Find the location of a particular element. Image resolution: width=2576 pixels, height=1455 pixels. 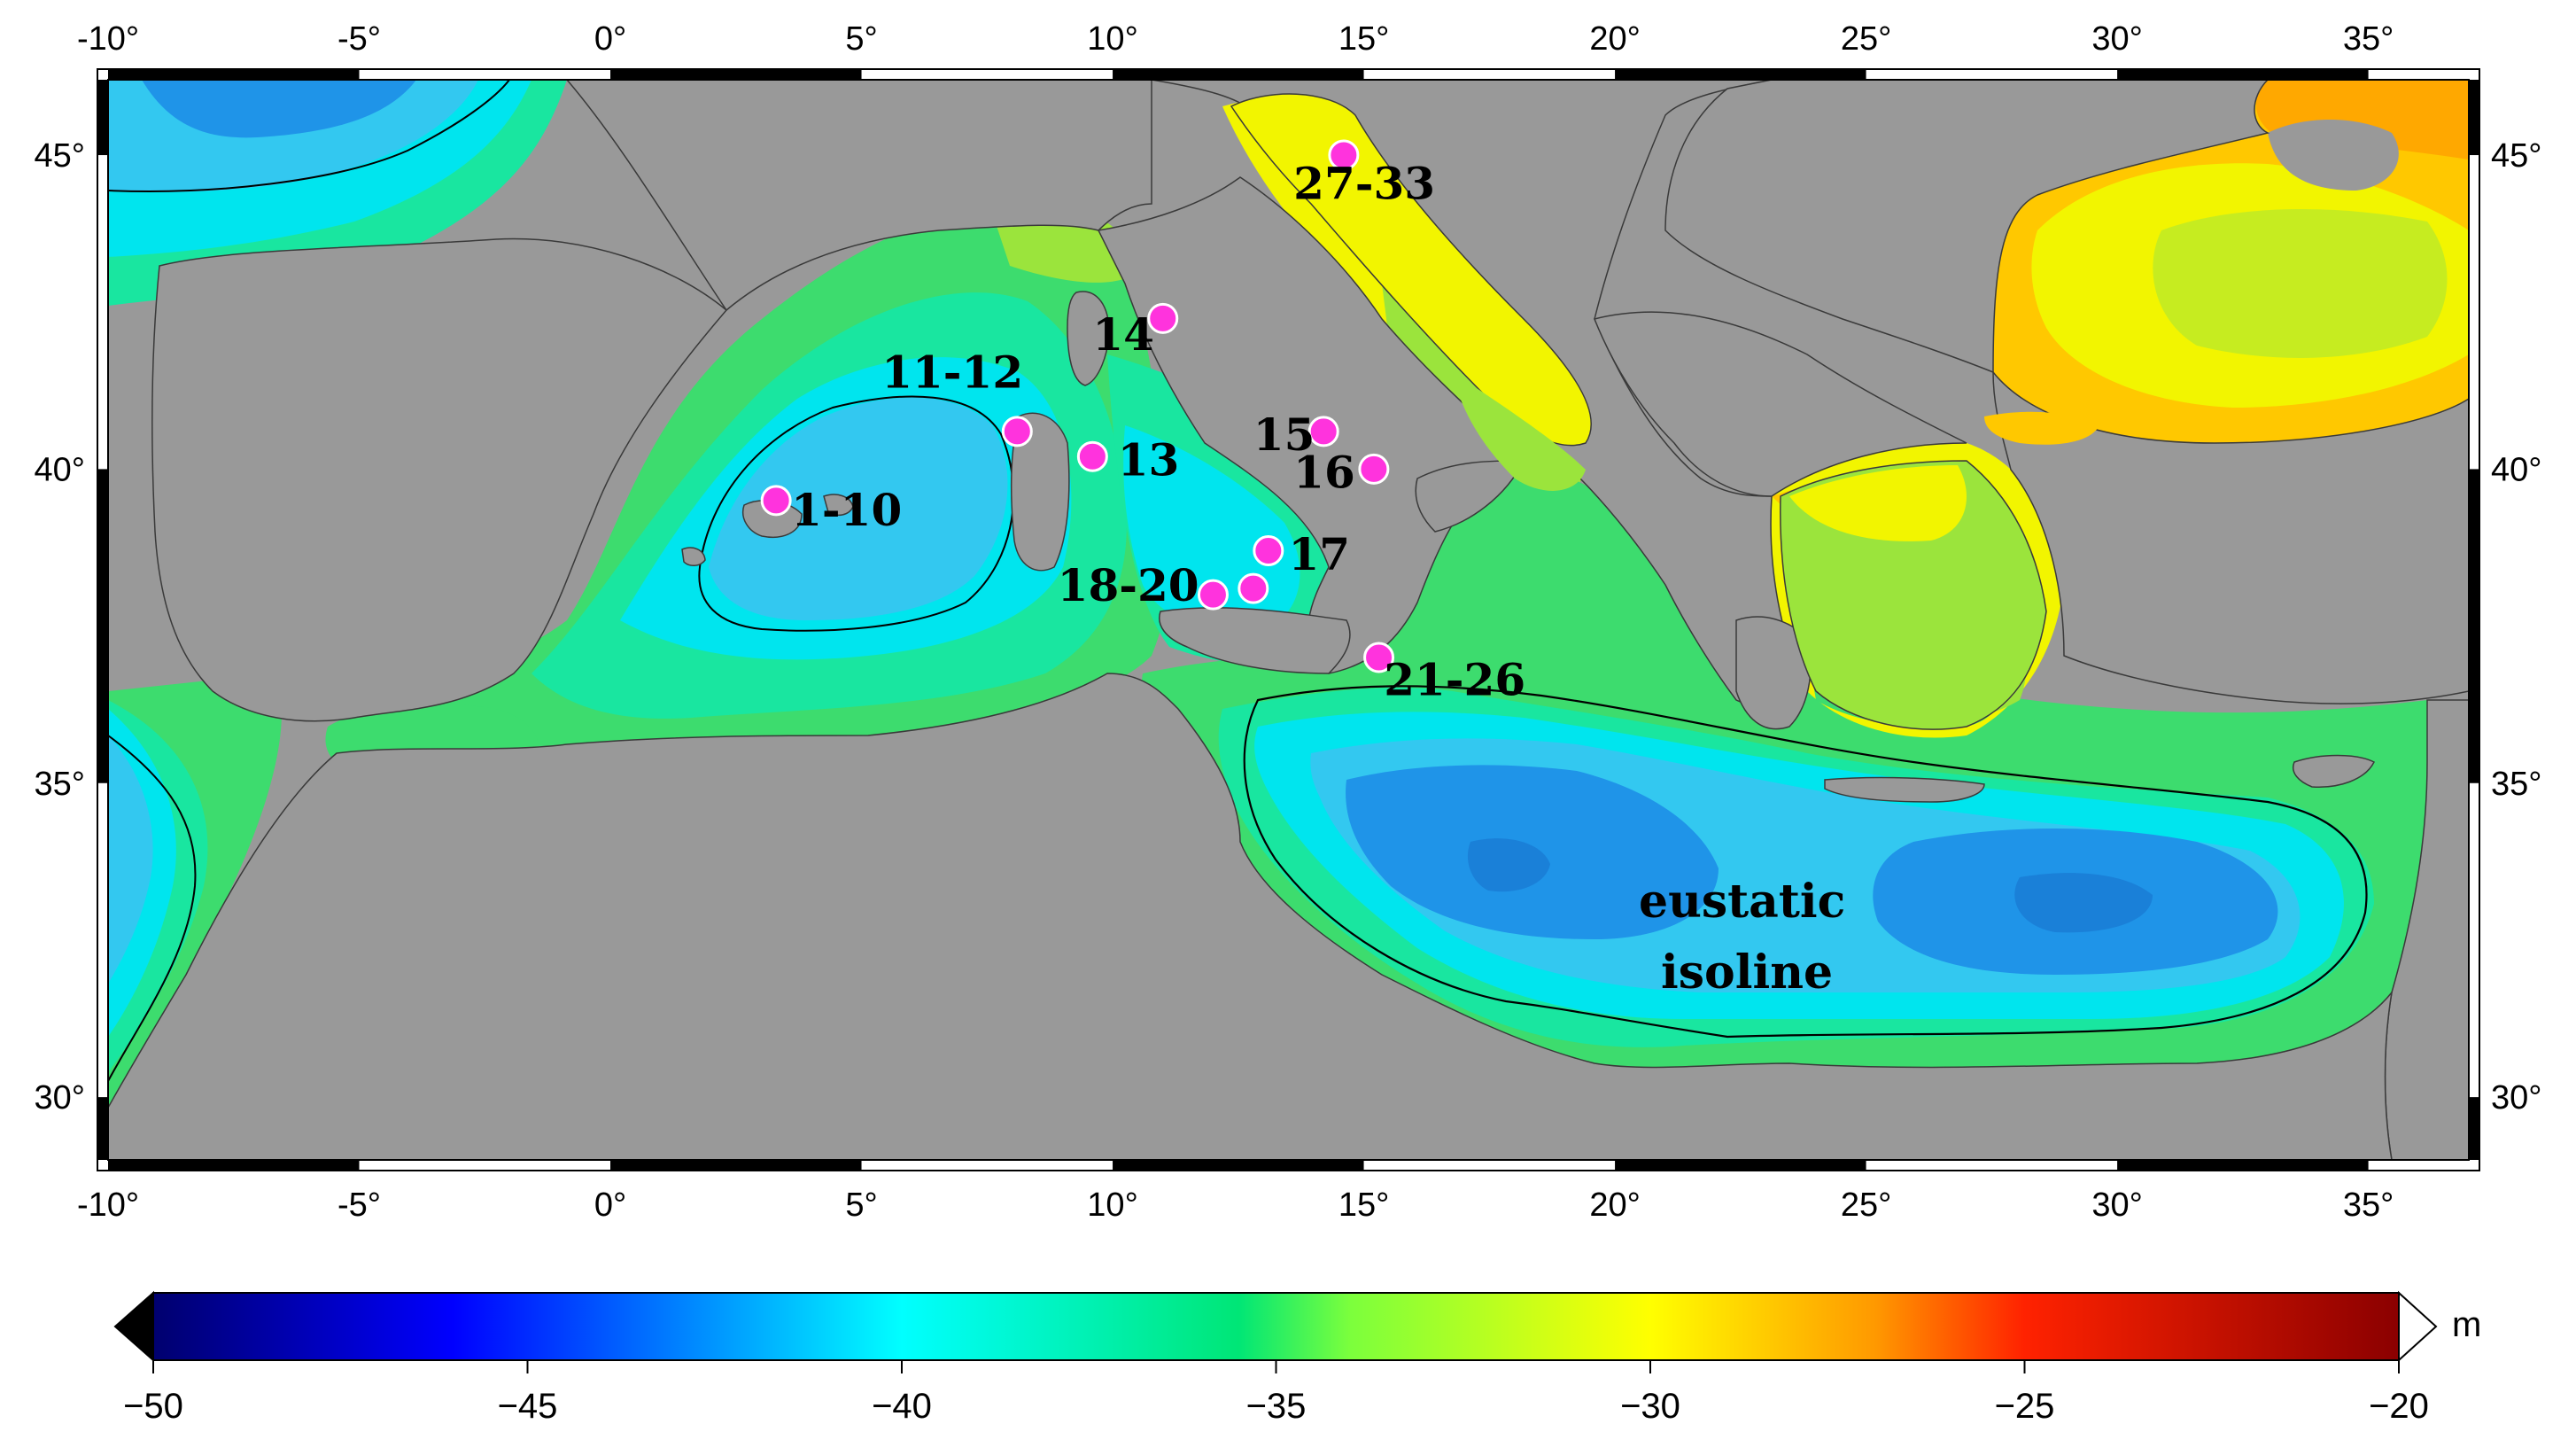

sea-adriatic-south is located at coordinates (1519, 431).